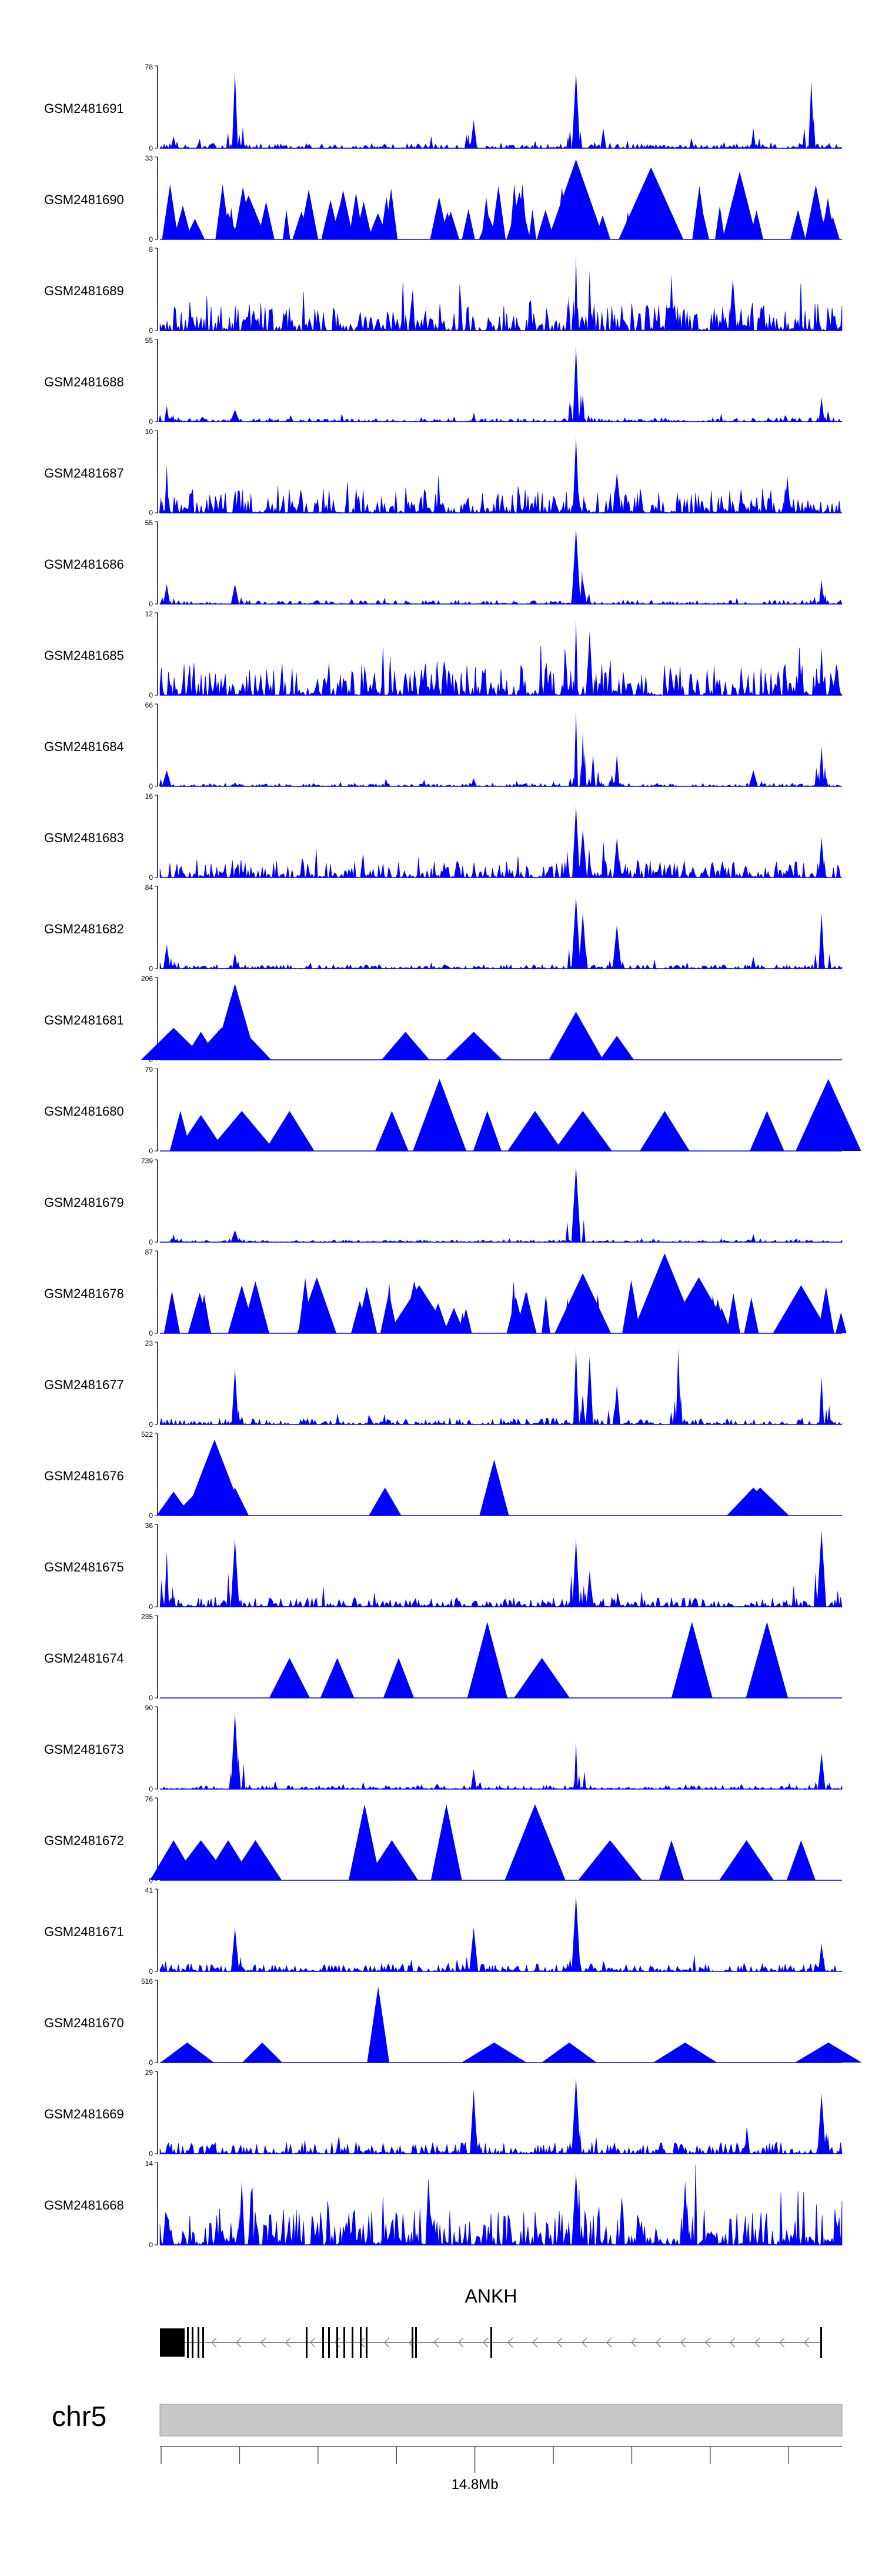 This screenshot has height=2576, width=882. I want to click on track-GSM2481686: GSM2481686 55 0, so click(443, 563).